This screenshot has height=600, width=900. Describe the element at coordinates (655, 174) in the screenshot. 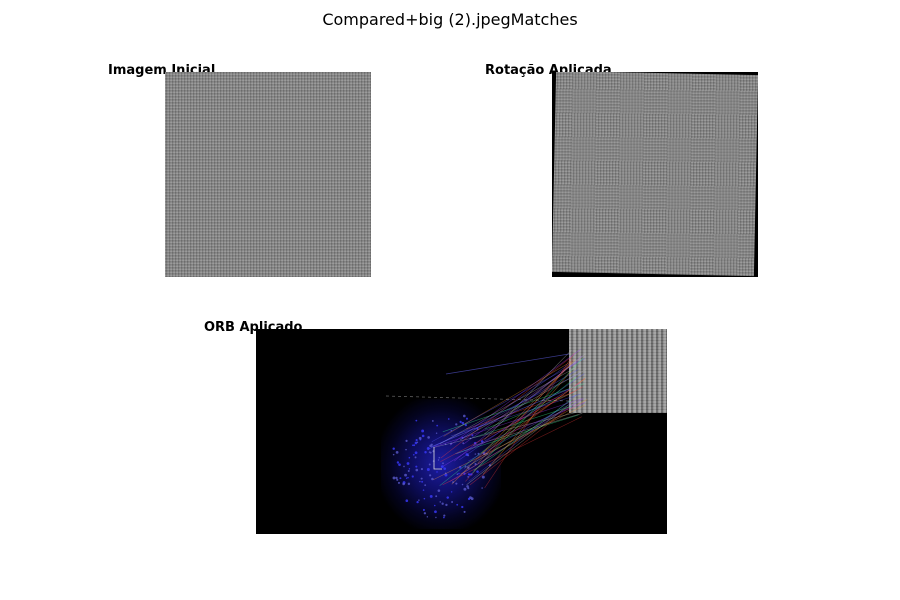

I see `rotated-image-content` at that location.